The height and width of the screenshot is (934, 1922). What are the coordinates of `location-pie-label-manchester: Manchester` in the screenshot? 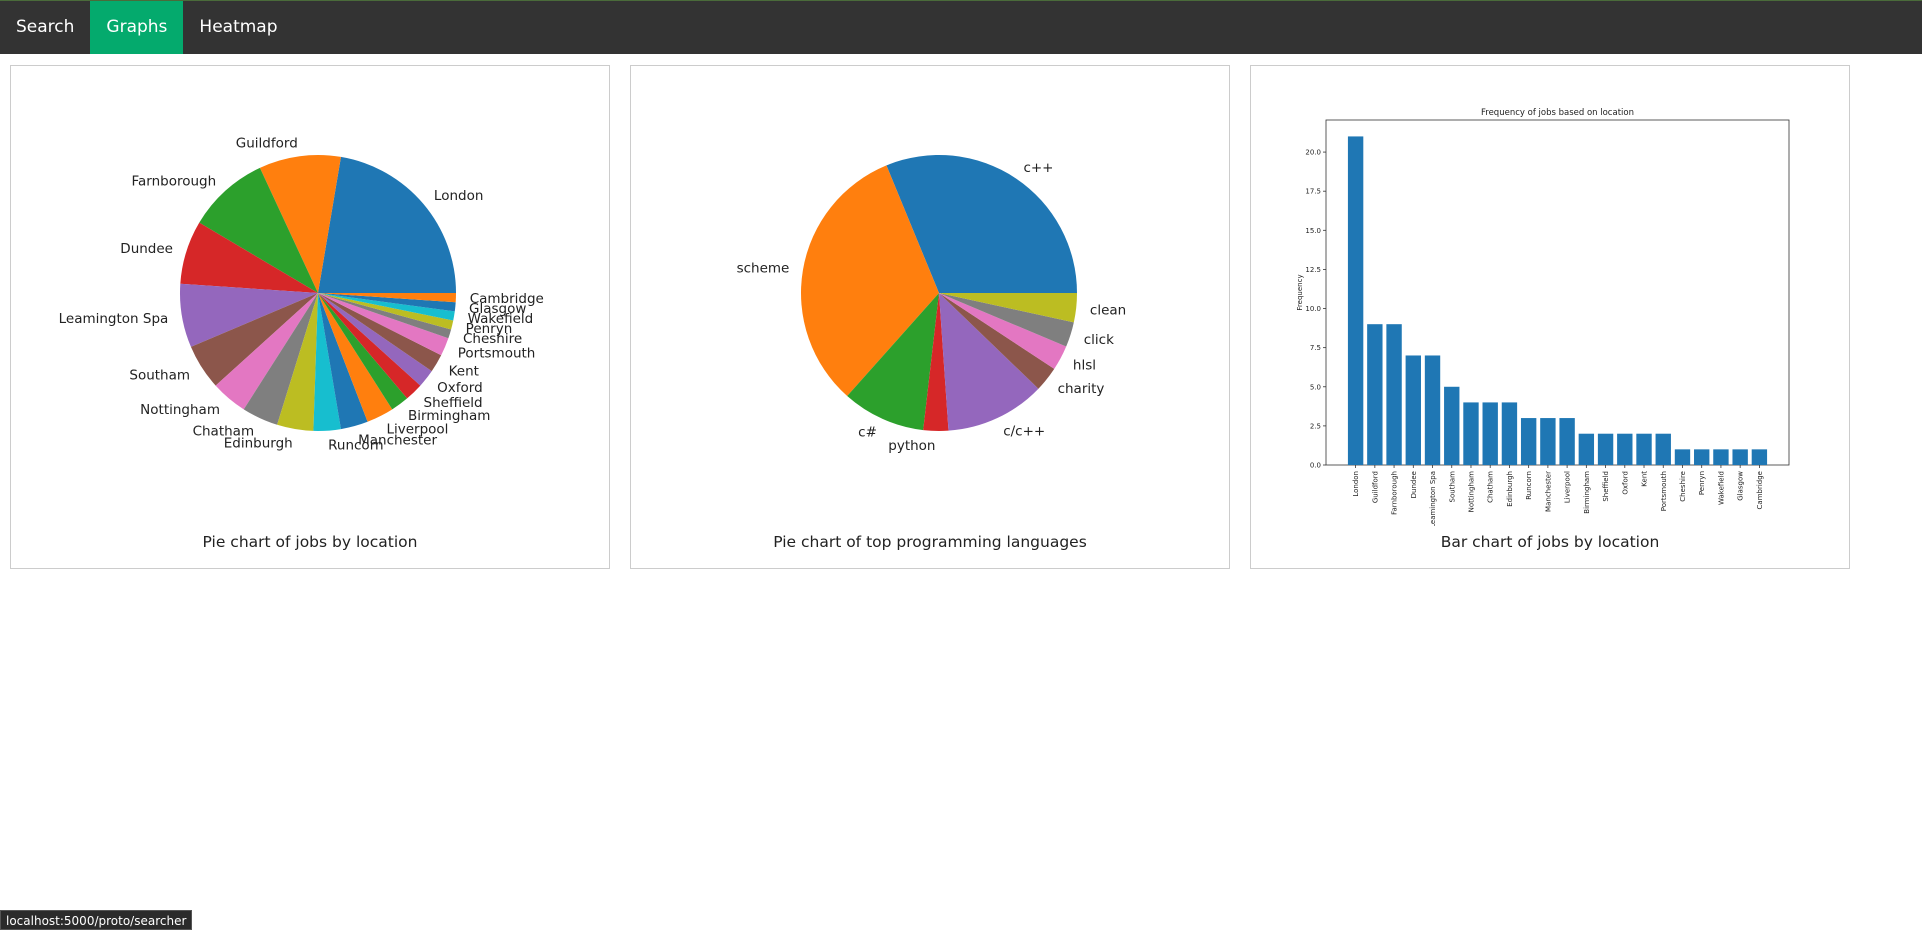 It's located at (397, 440).